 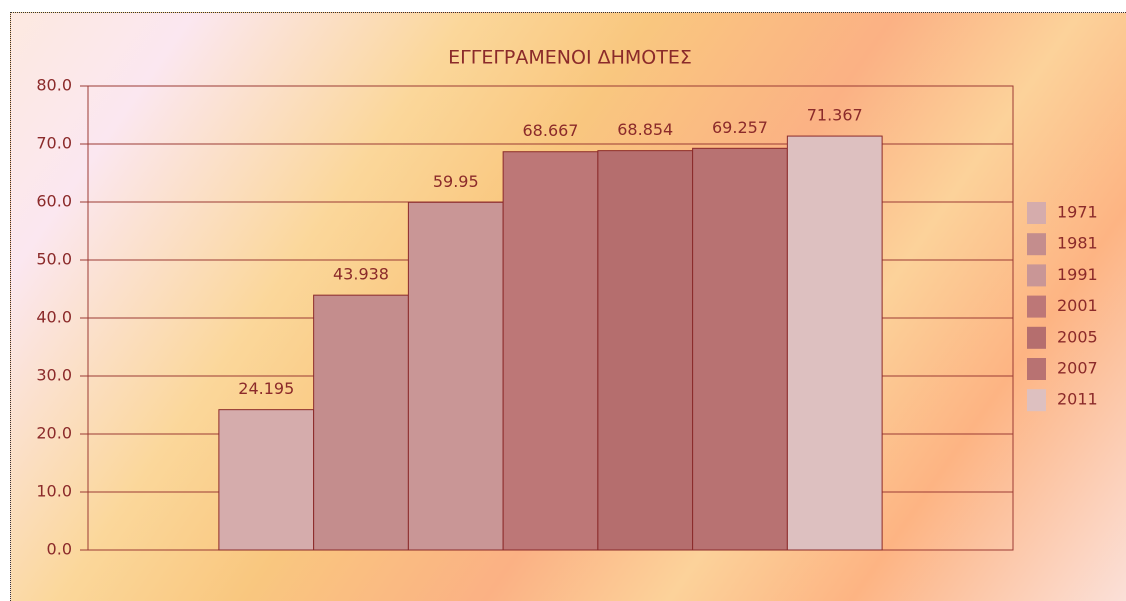 What do you see at coordinates (740, 127) in the screenshot?
I see `value-label: 69.257` at bounding box center [740, 127].